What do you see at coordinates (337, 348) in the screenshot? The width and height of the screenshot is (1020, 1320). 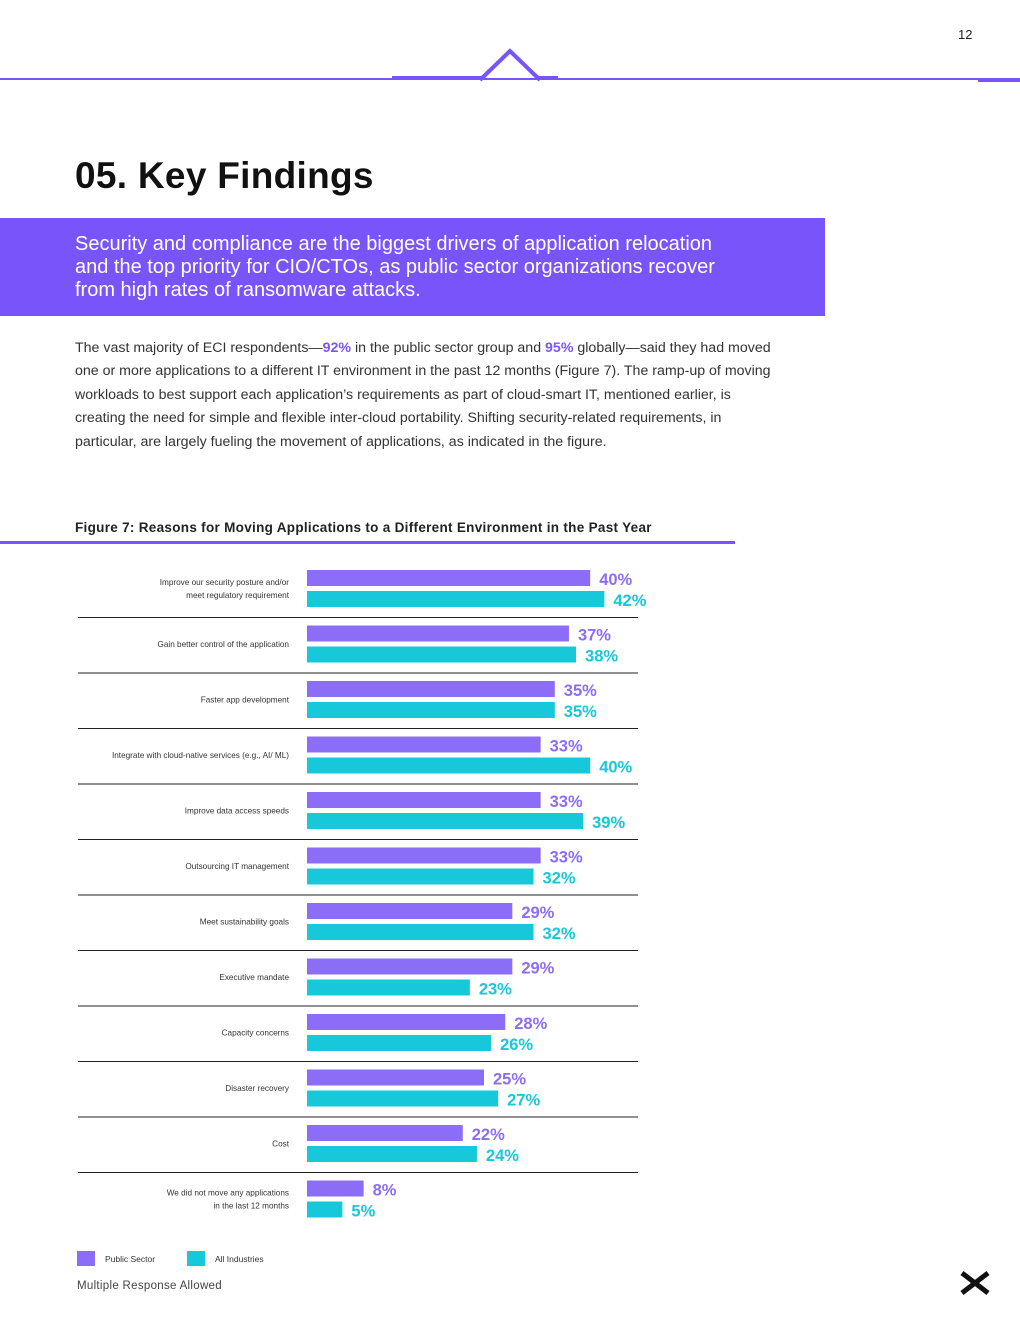 I see `stat-public-sector: 92%` at bounding box center [337, 348].